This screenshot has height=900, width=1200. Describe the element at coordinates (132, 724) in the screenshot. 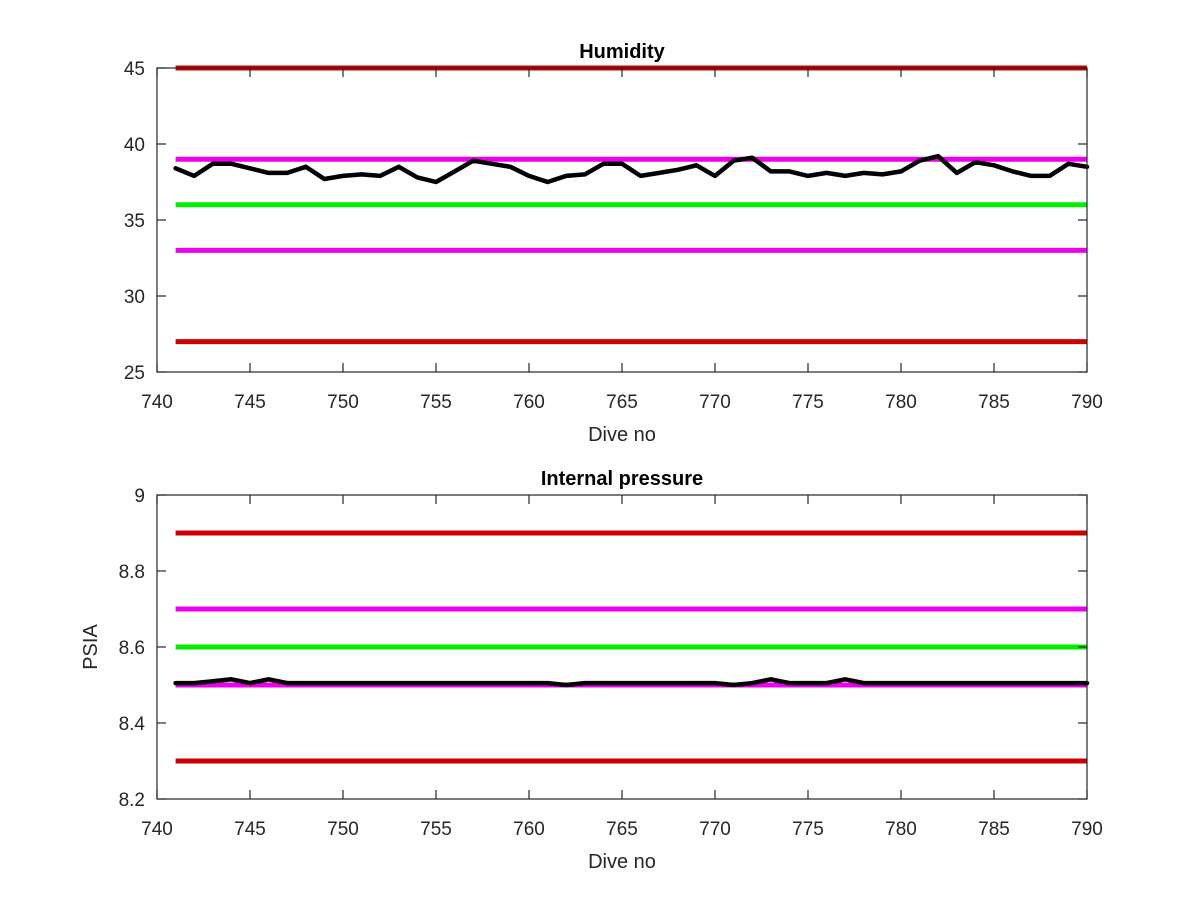

I see `y-tick-label: 8.4` at that location.